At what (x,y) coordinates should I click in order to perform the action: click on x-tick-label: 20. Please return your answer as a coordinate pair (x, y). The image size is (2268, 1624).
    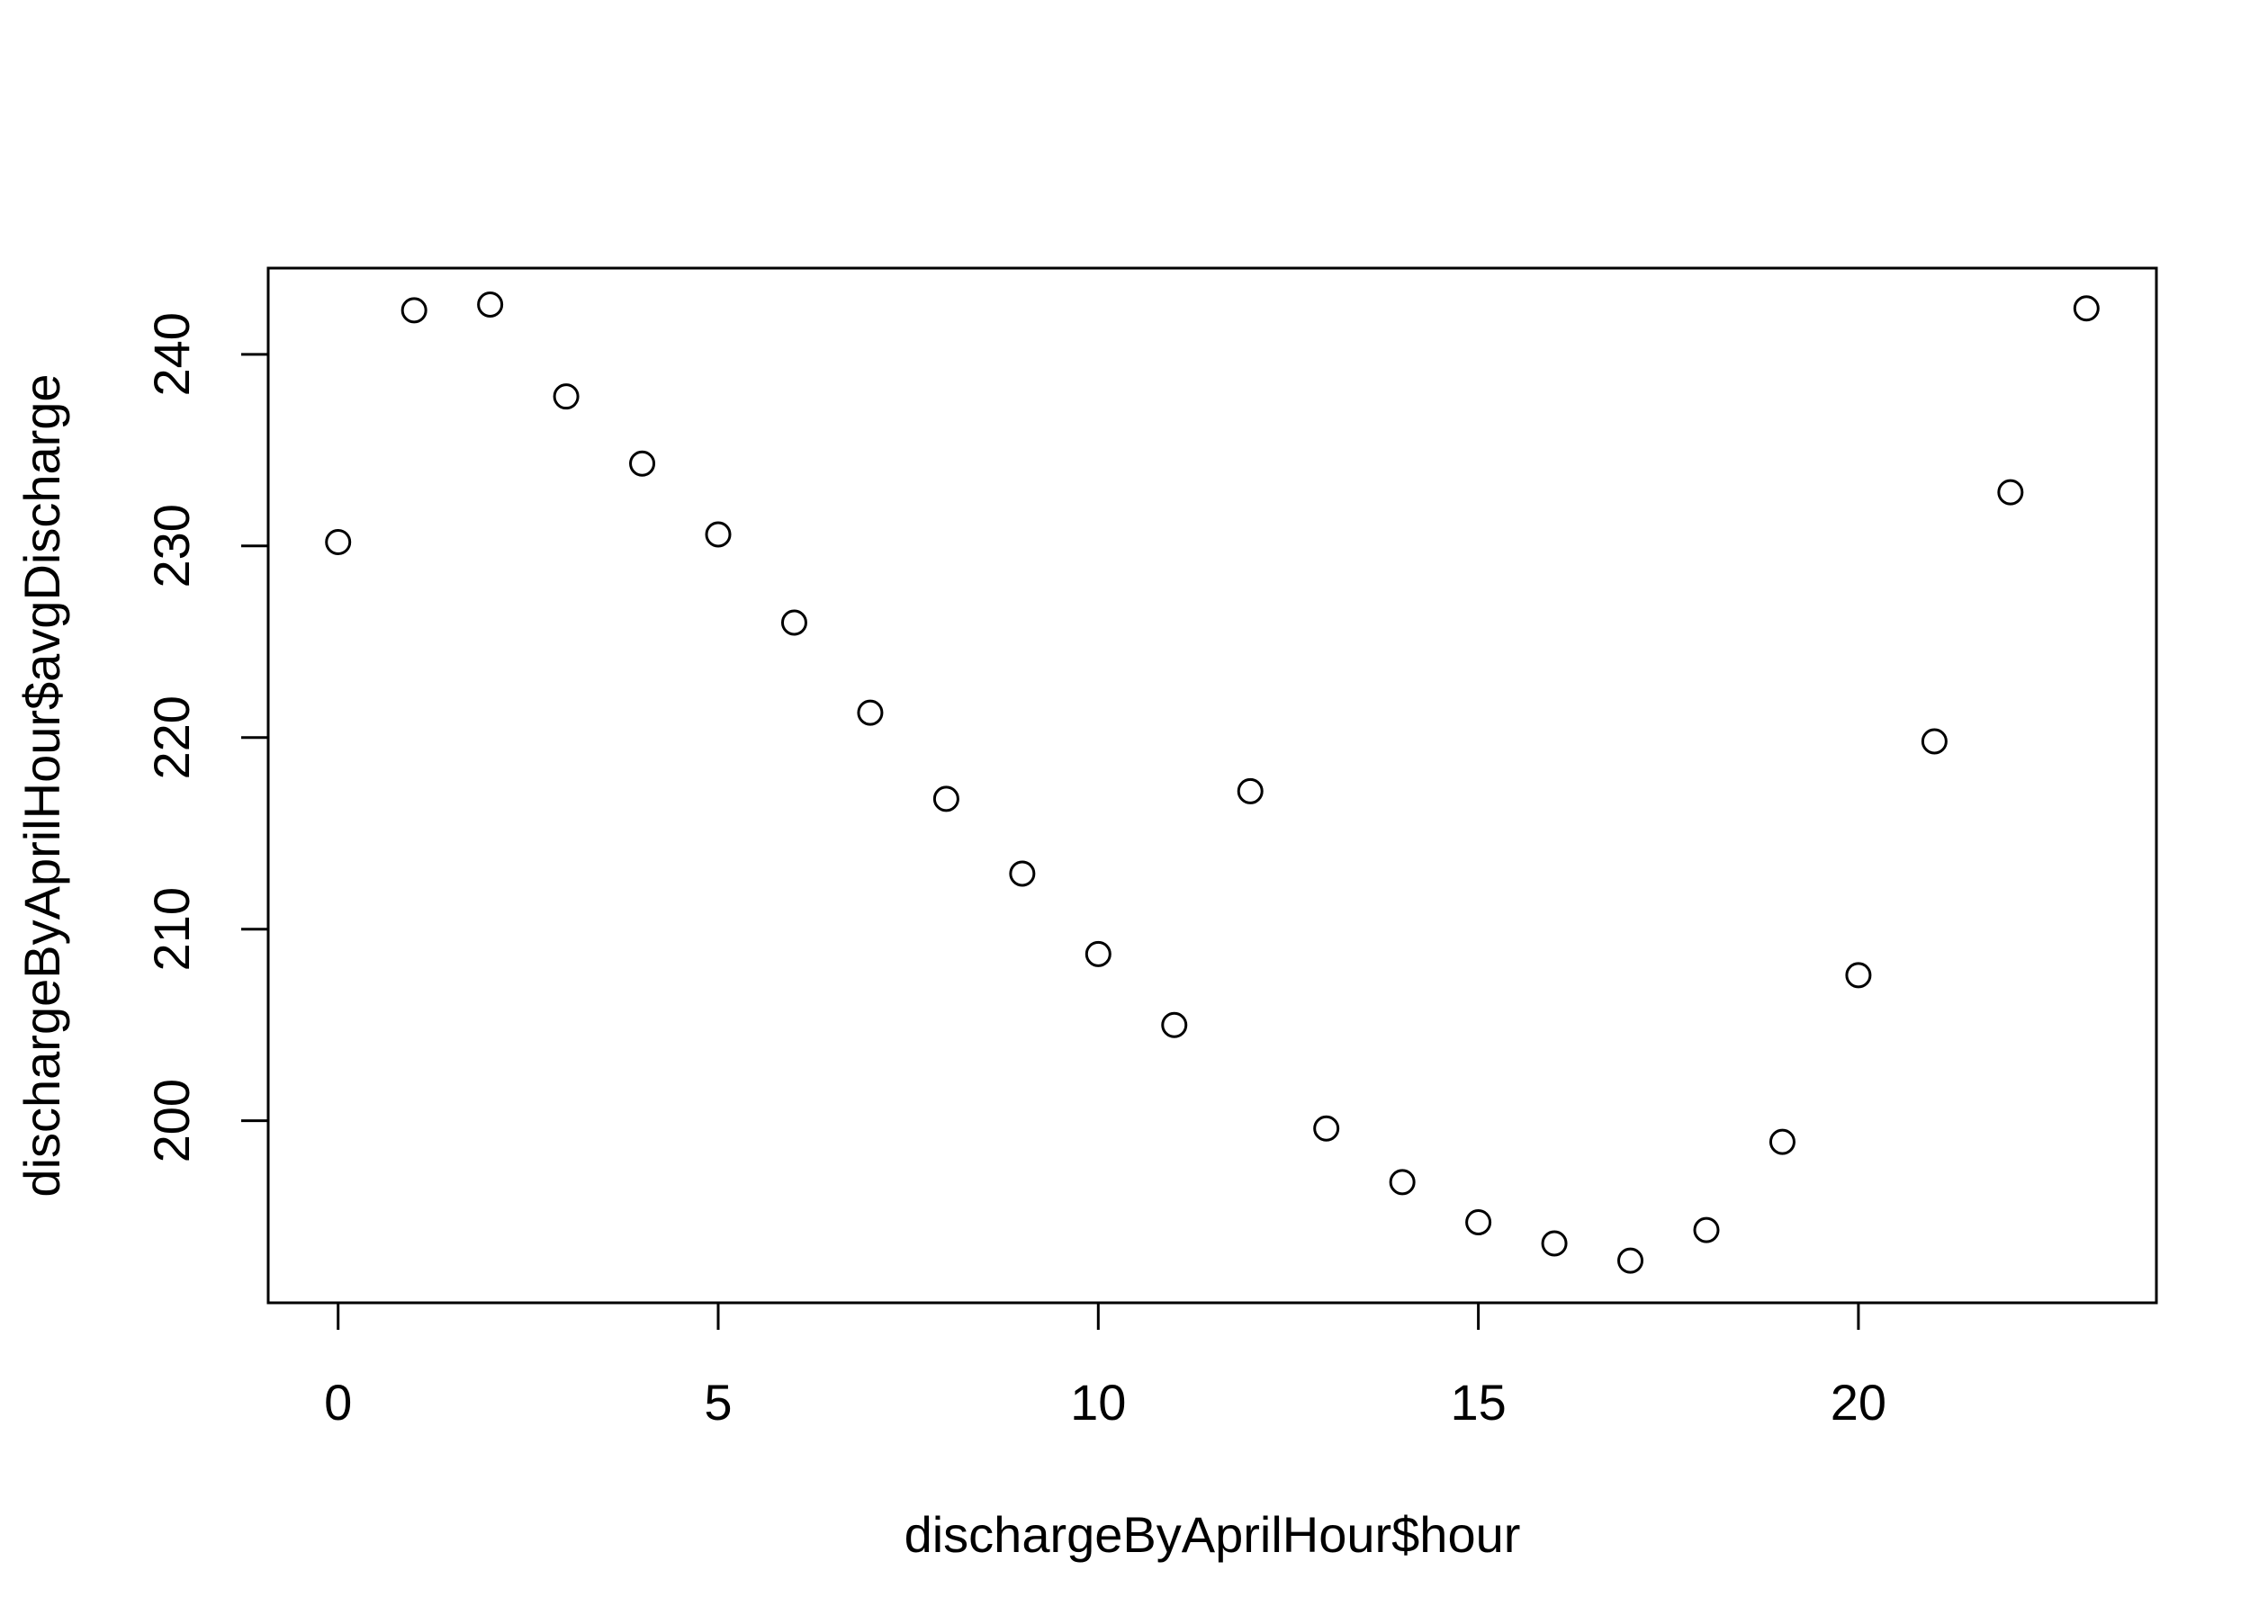
    Looking at the image, I should click on (1858, 1402).